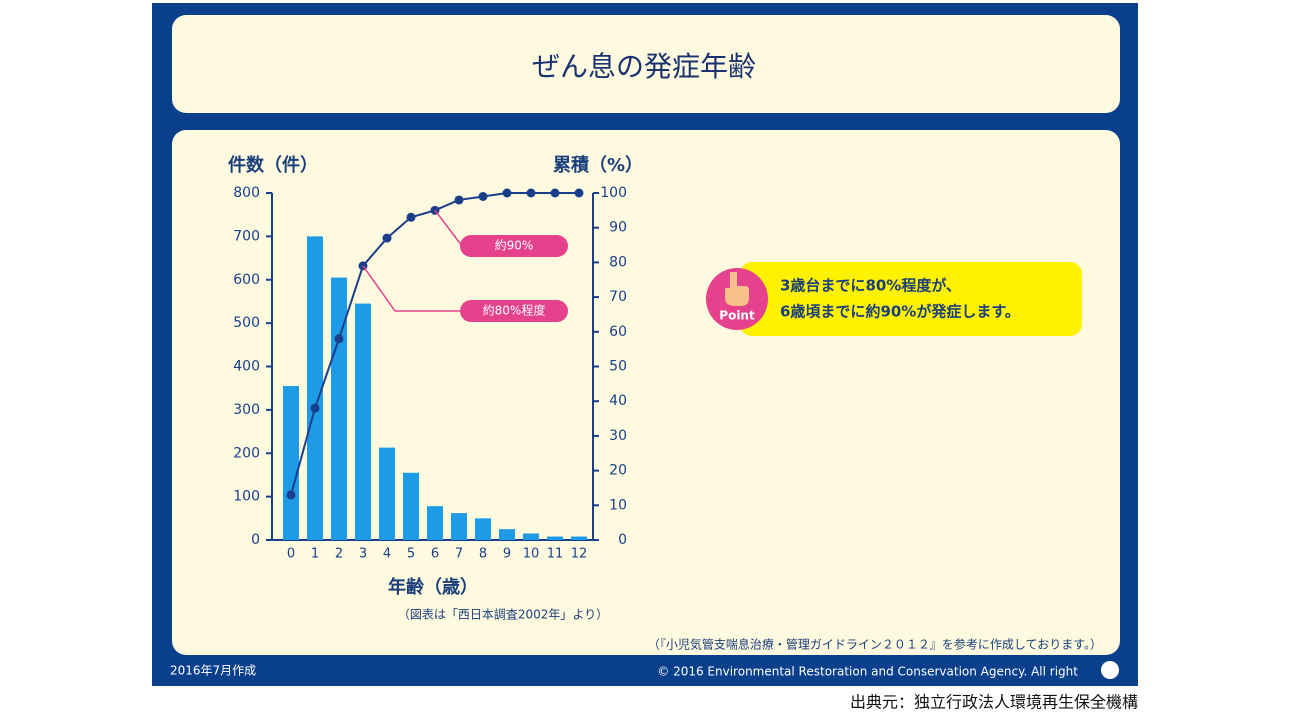  I want to click on x-tick-label: 8, so click(483, 554).